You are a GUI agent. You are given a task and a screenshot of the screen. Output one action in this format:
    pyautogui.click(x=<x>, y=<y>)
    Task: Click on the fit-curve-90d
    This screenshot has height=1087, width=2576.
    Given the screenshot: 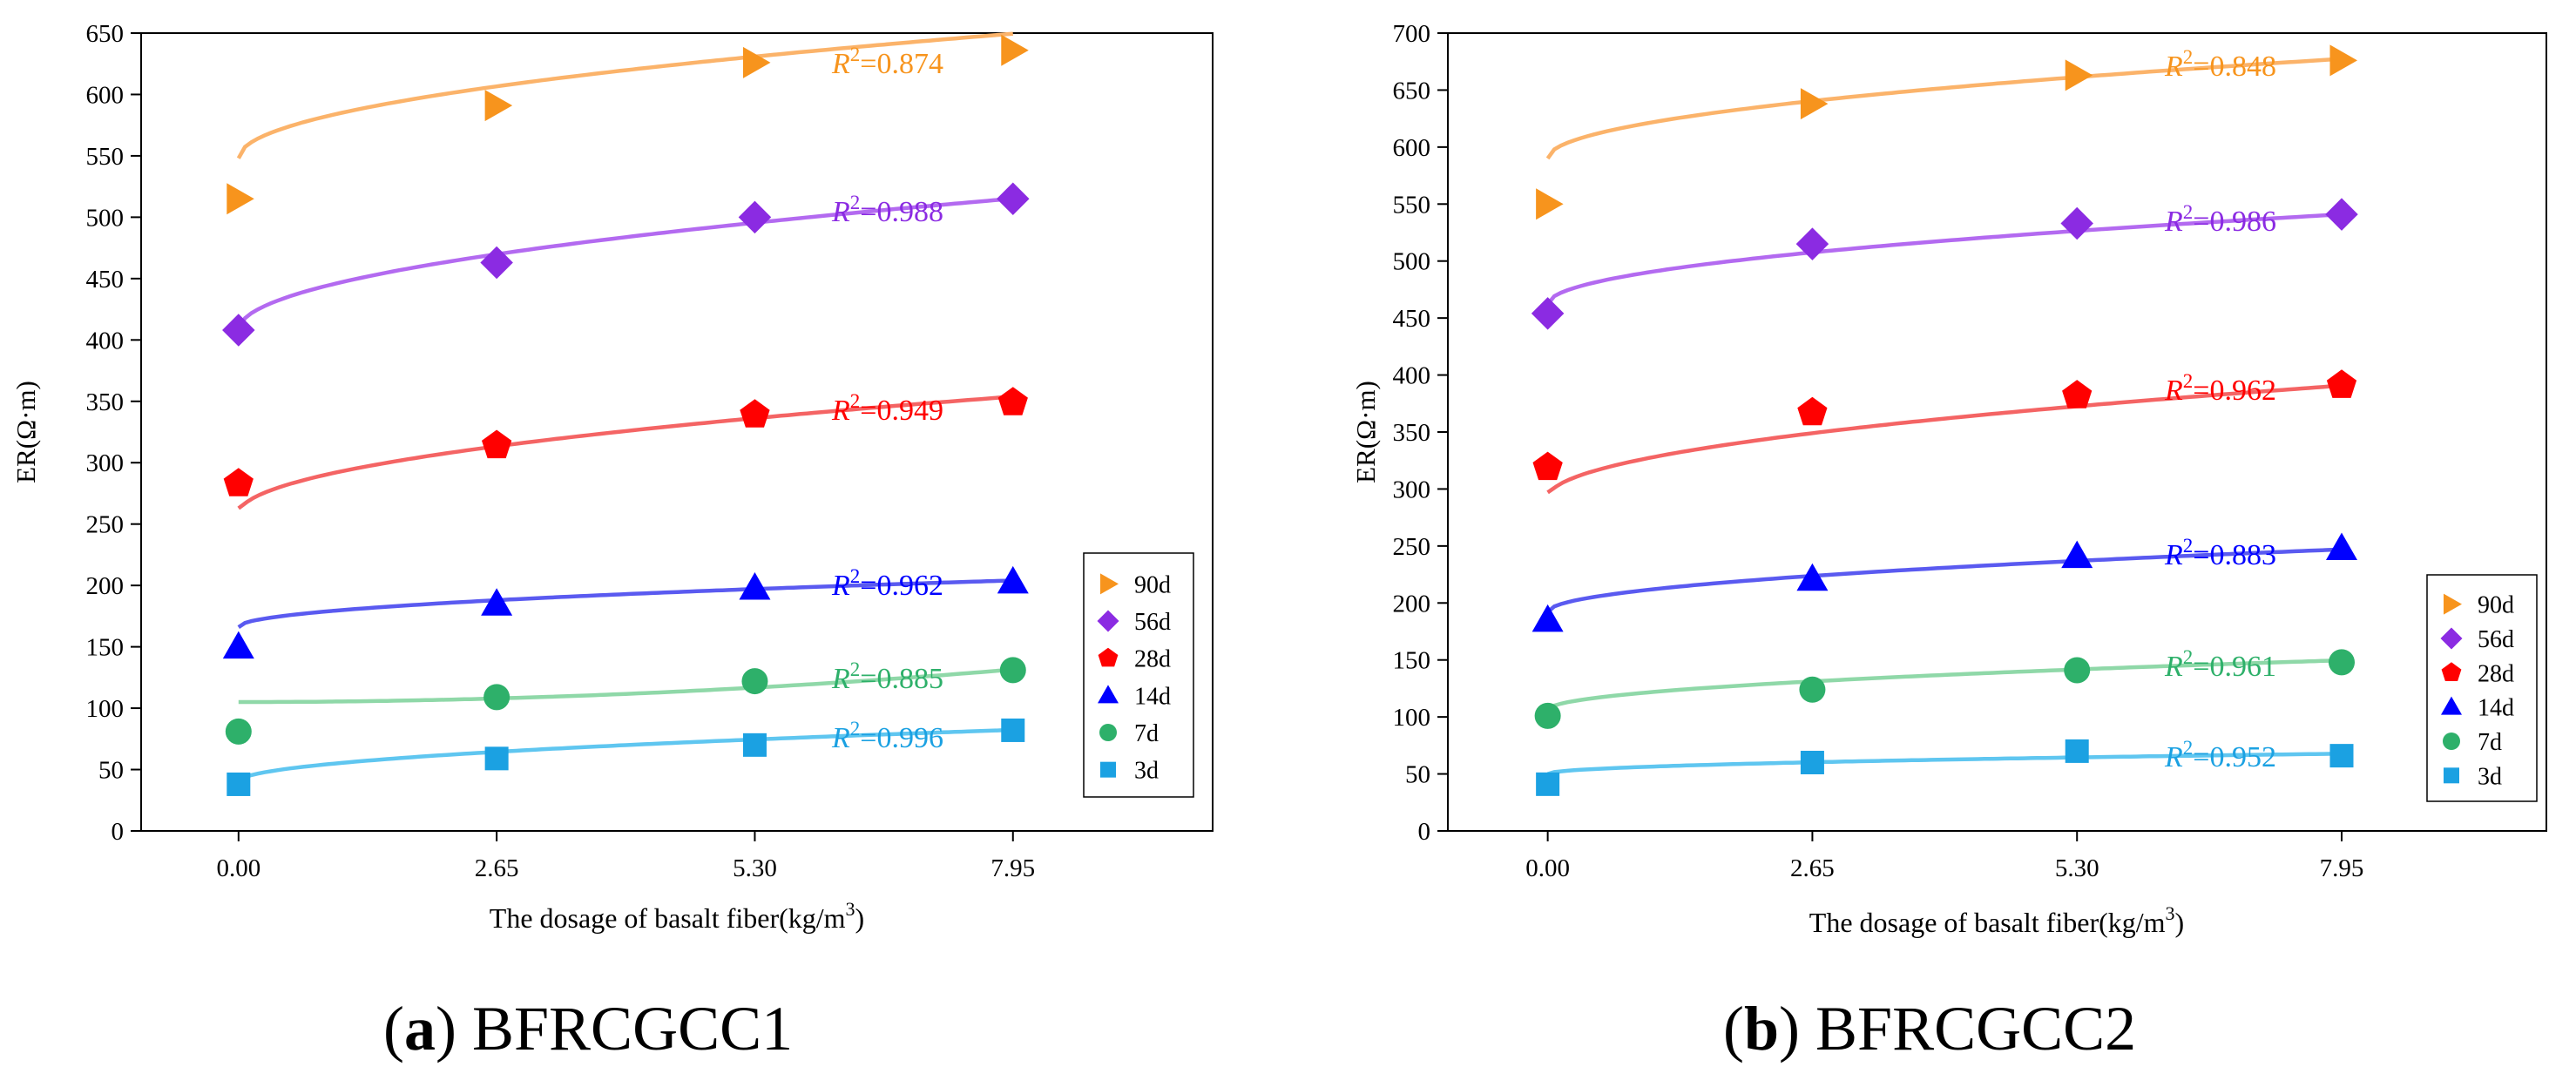 What is the action you would take?
    pyautogui.click(x=624, y=95)
    